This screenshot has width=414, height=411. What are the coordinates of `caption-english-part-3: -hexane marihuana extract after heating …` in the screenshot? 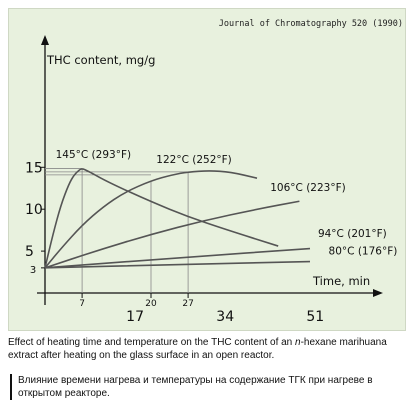 It's located at (197, 349).